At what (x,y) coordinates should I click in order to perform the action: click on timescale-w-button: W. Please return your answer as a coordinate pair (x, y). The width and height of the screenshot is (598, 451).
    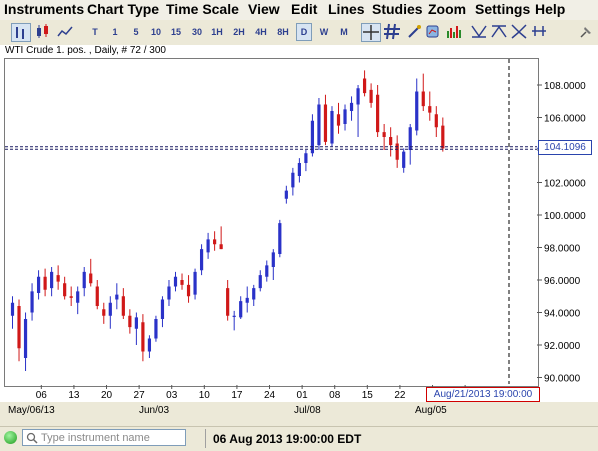
    Looking at the image, I should click on (324, 32).